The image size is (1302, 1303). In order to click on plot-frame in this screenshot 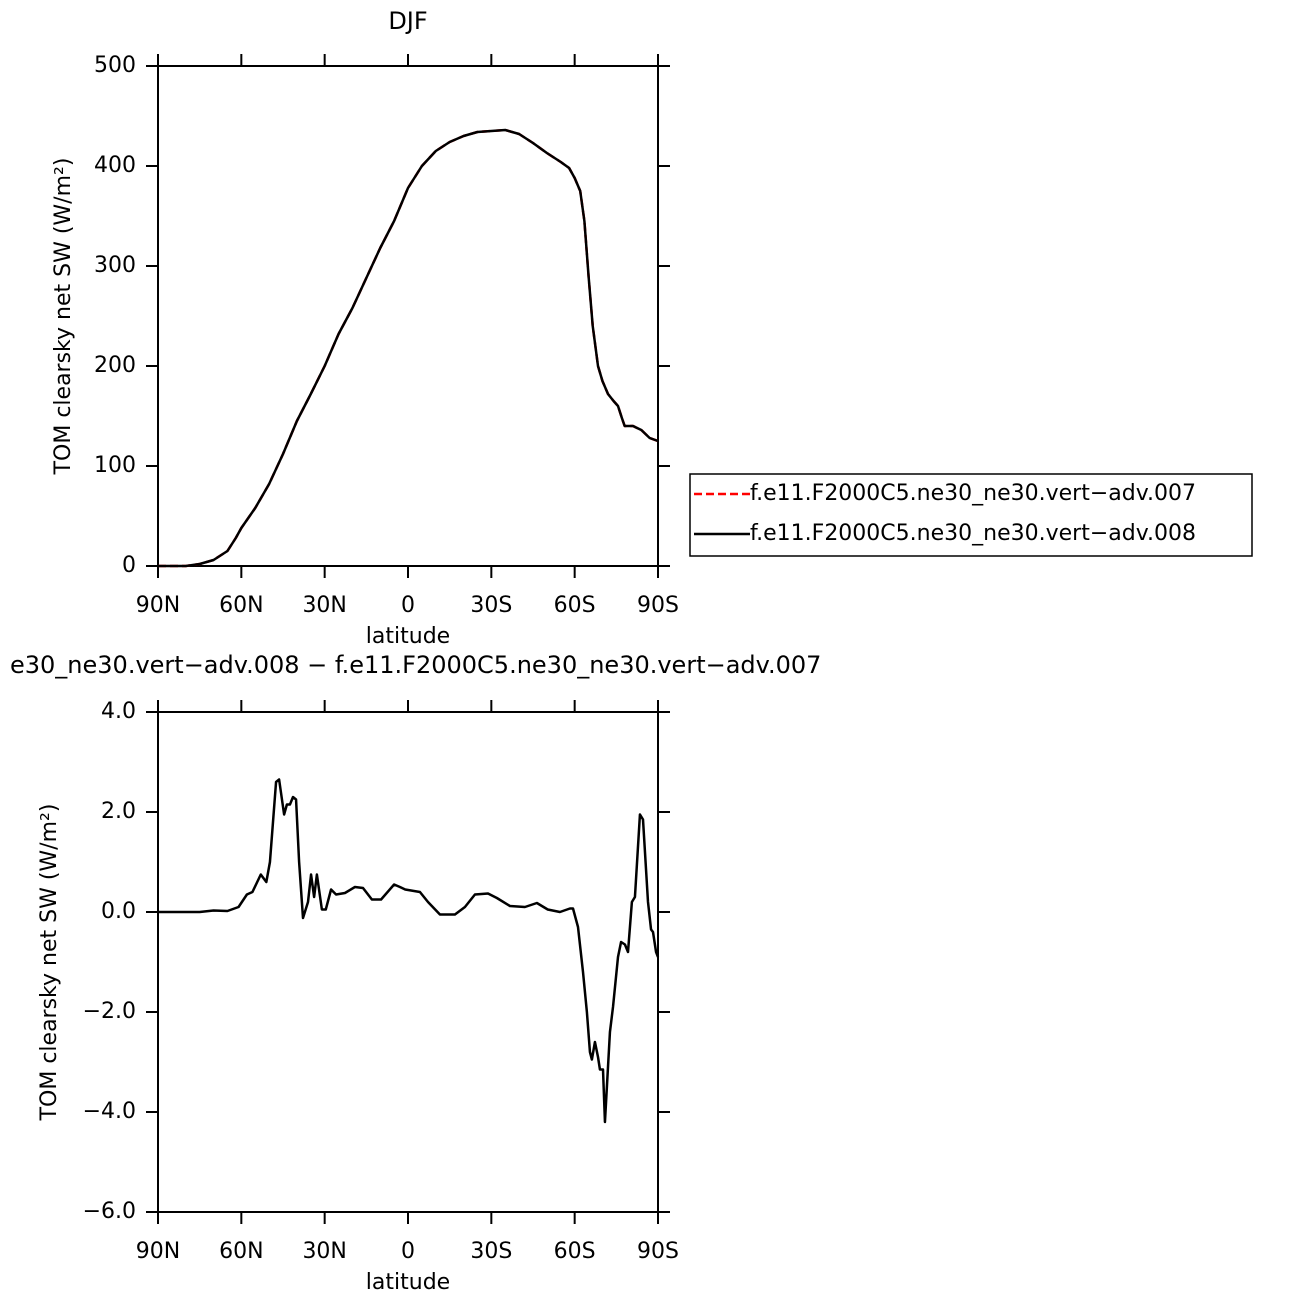, I will do `click(408, 316)`.